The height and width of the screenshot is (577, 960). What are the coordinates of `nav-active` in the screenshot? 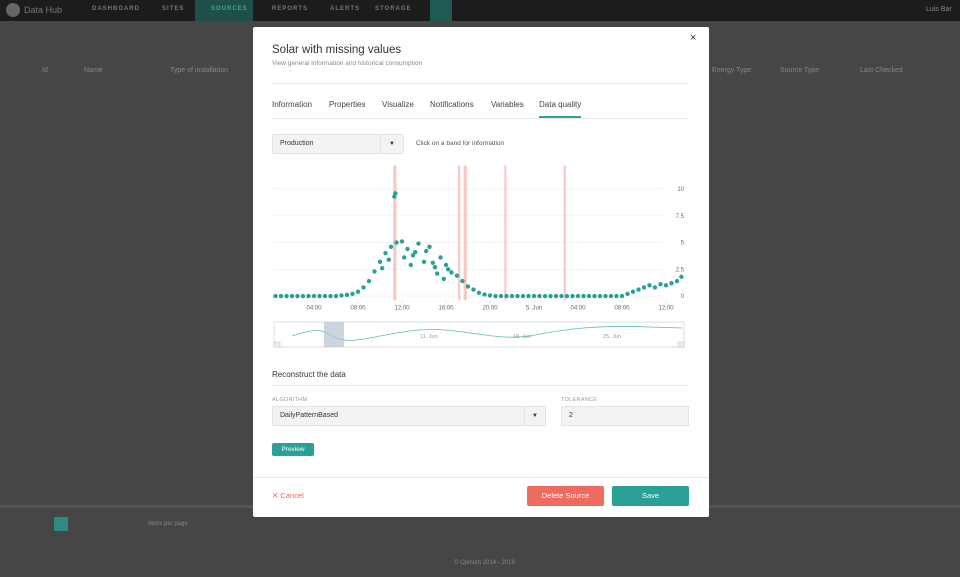 It's located at (224, 10).